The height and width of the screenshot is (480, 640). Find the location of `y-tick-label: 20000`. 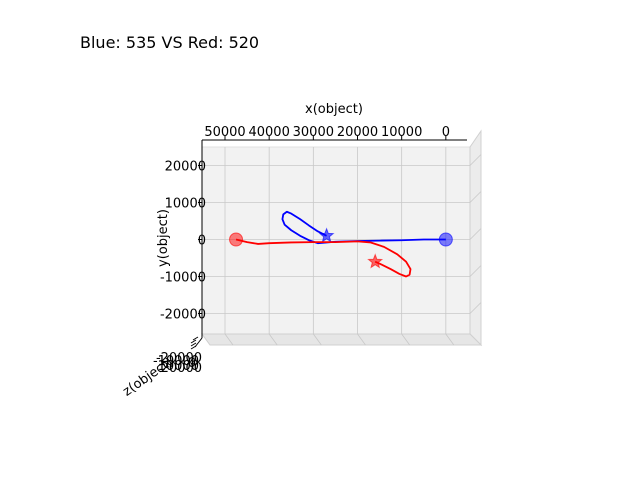

y-tick-label: 20000 is located at coordinates (185, 167).